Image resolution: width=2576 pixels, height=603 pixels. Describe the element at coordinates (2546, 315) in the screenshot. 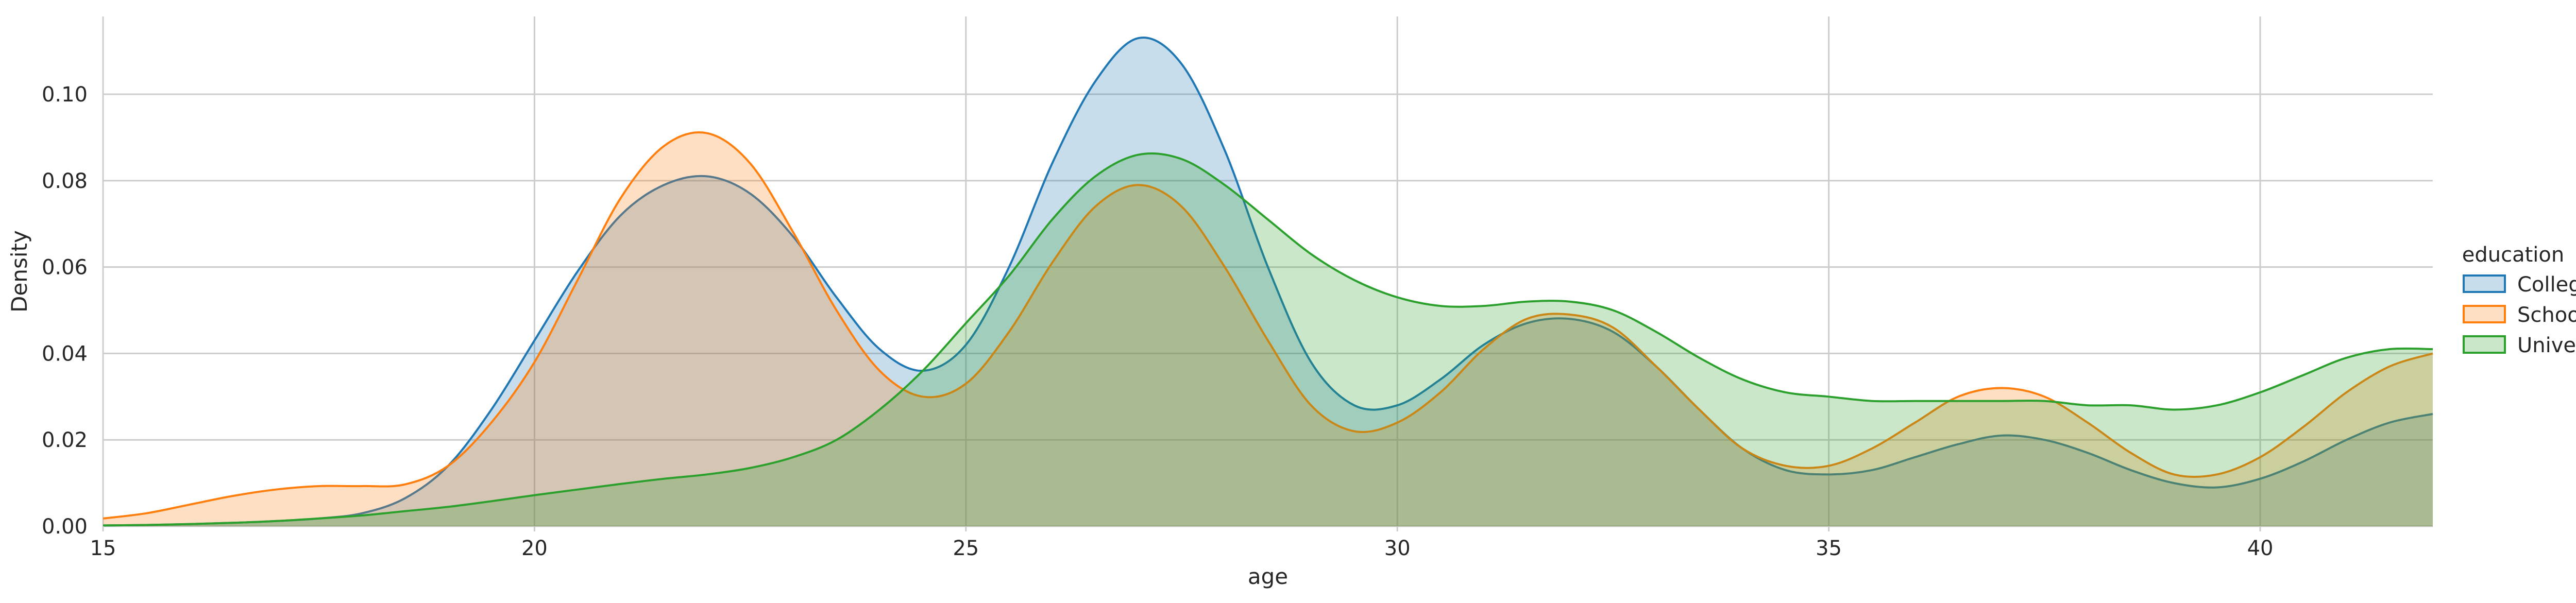

I see `legend-label-school: School` at that location.